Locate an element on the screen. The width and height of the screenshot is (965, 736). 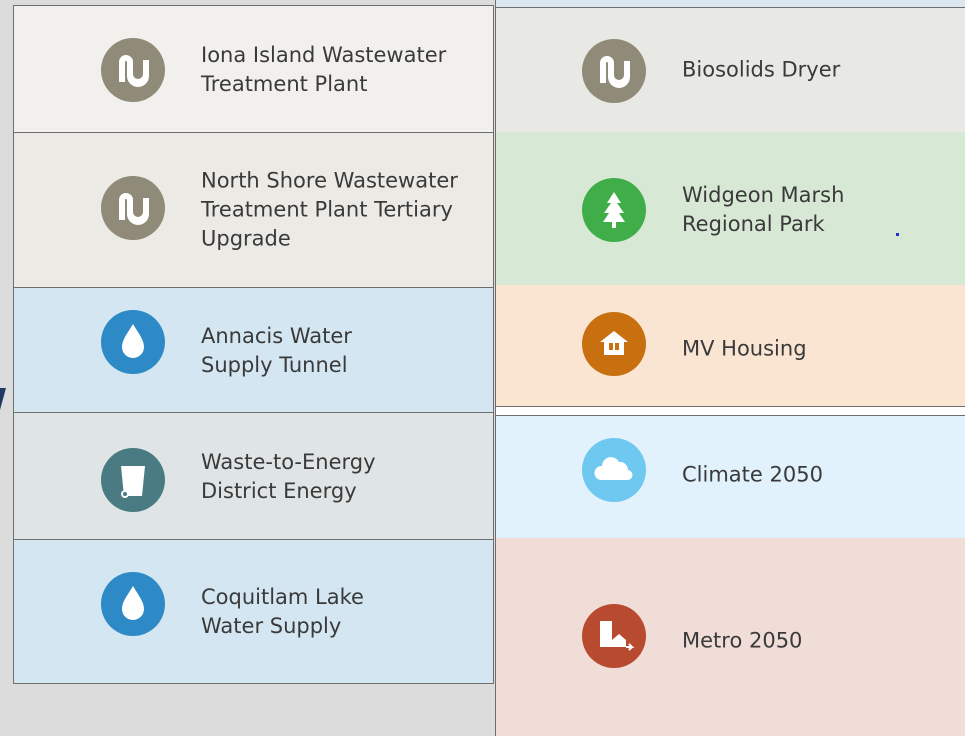
label-line: Annacis Water is located at coordinates (276, 336).